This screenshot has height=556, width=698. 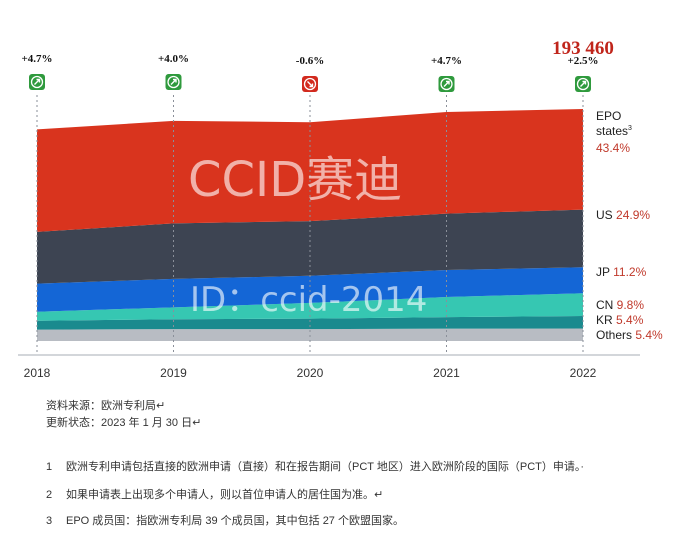 I want to click on footnote-2: 2 如果申请表上出现多个申请人，则以首位申请人的居住国为准。↵, so click(x=214, y=494).